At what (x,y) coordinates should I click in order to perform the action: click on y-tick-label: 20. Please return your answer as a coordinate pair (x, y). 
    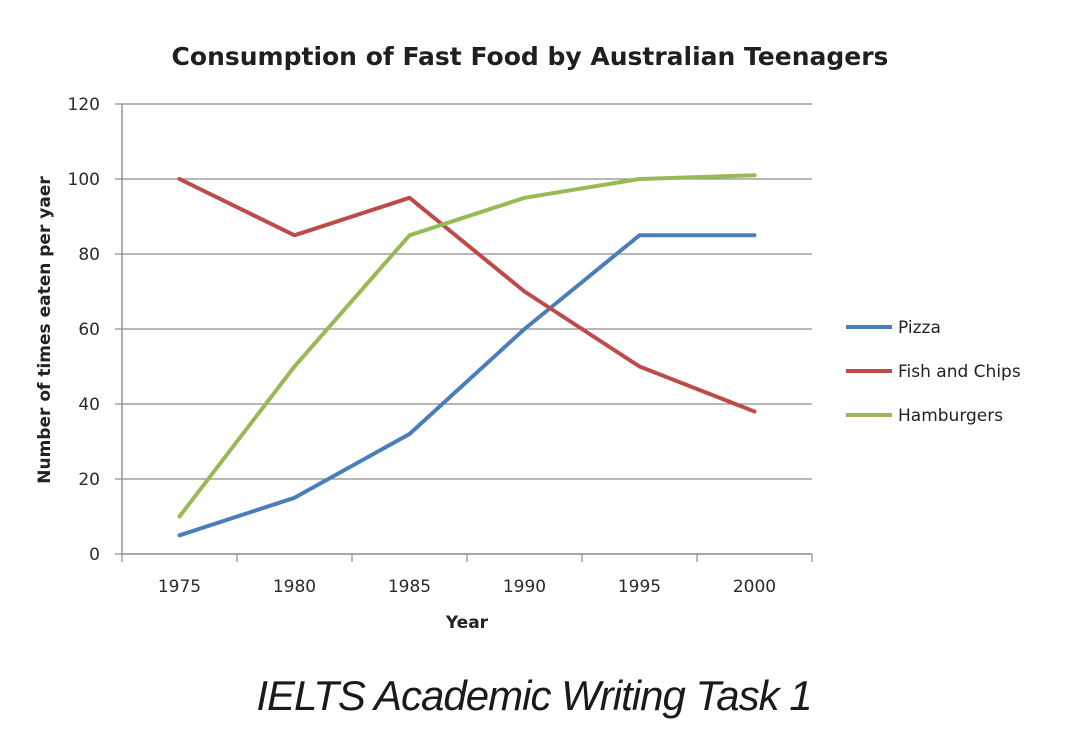
    Looking at the image, I should click on (89, 480).